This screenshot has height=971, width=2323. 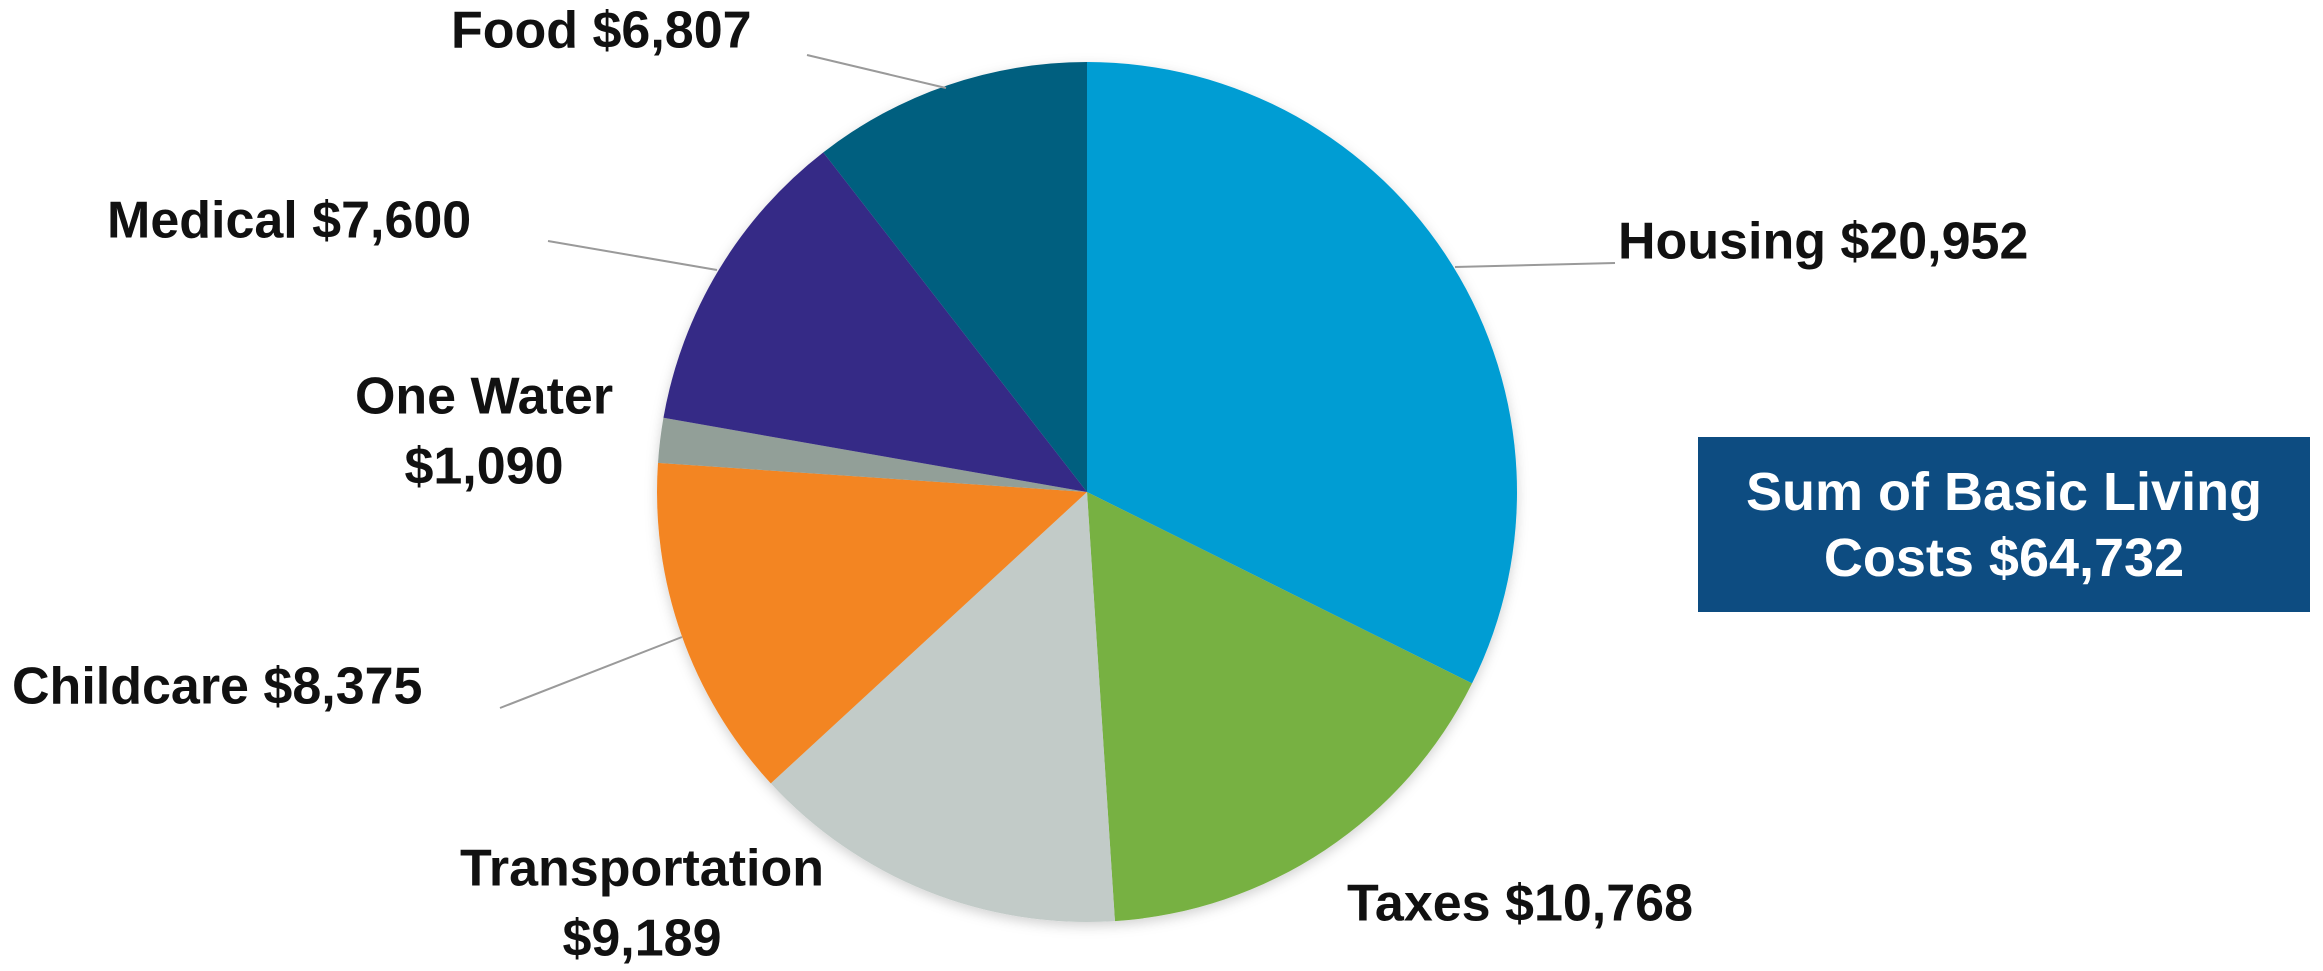 I want to click on total-costs-line-1: Sum of Basic Living, so click(x=2004, y=491).